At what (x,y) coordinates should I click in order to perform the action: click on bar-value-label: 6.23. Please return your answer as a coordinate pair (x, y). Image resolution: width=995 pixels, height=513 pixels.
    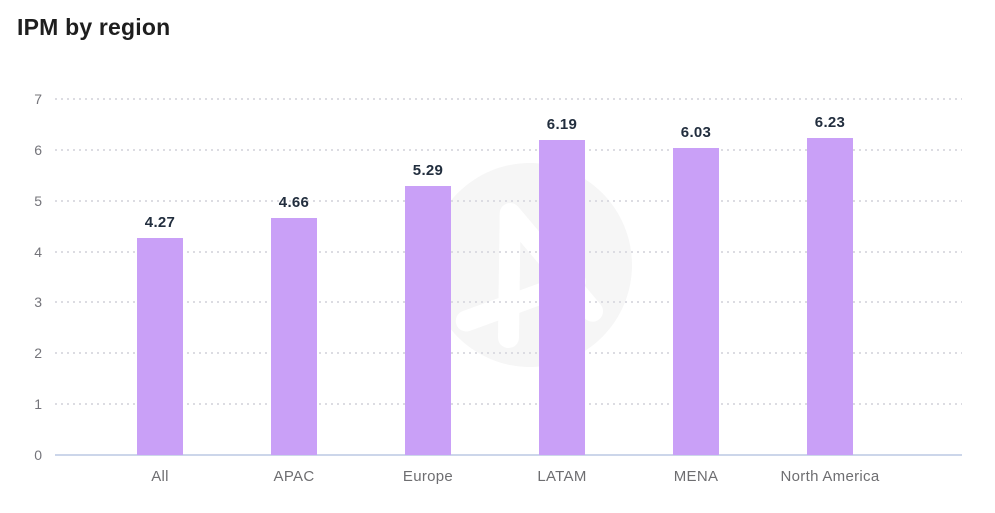
    Looking at the image, I should click on (830, 123).